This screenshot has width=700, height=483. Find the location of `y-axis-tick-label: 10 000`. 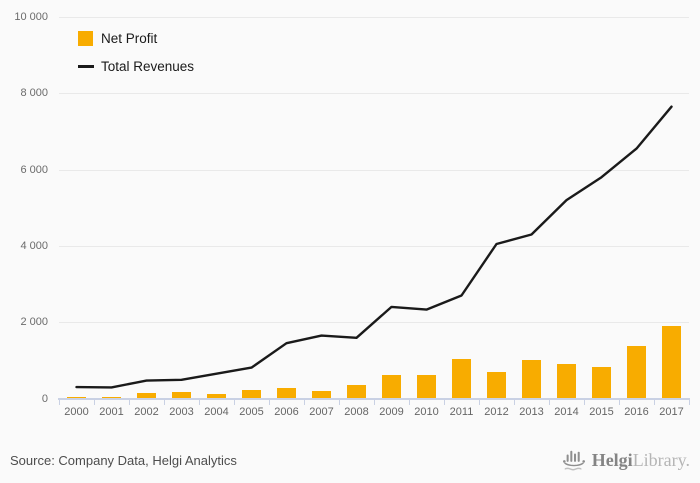

y-axis-tick-label: 10 000 is located at coordinates (31, 17).